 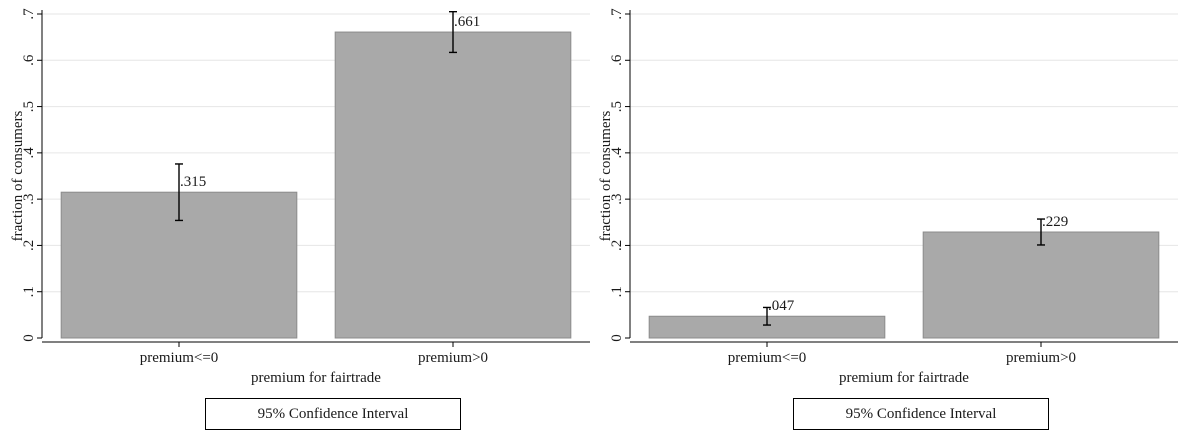 What do you see at coordinates (193, 182) in the screenshot?
I see `data-label: .315` at bounding box center [193, 182].